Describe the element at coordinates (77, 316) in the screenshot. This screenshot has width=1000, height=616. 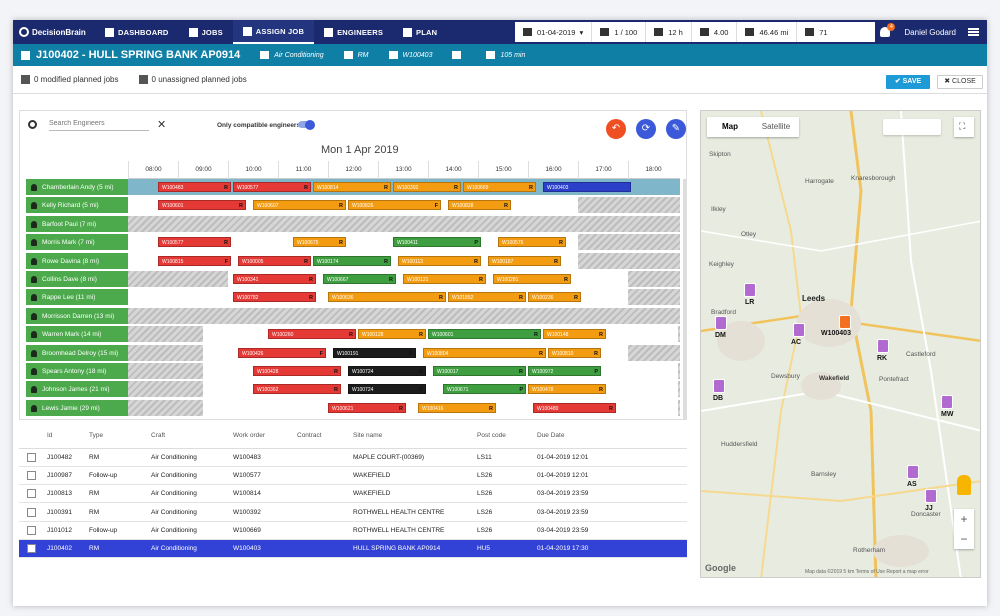
I see `engineer-name: Morrisson Darren (13 mi)` at that location.